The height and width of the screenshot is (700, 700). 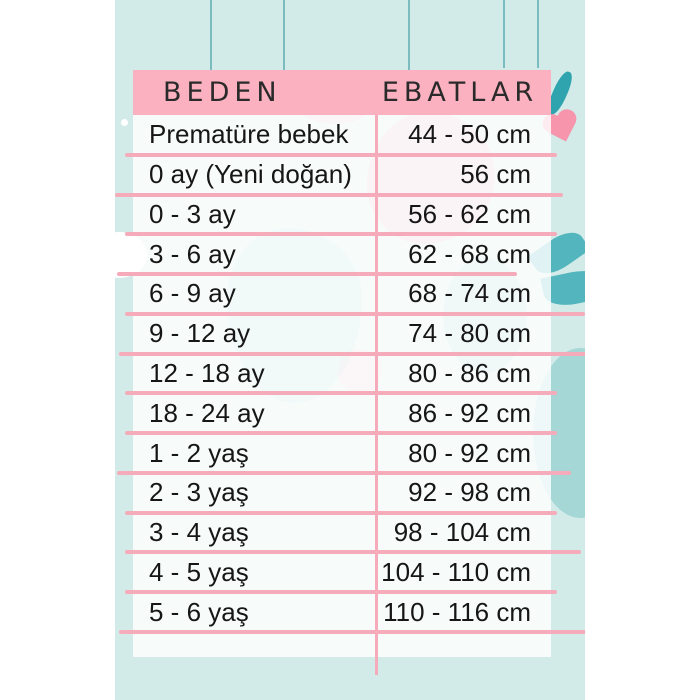 I want to click on table-row: Prematüre bebek 44 - 50 cm, so click(x=341, y=136).